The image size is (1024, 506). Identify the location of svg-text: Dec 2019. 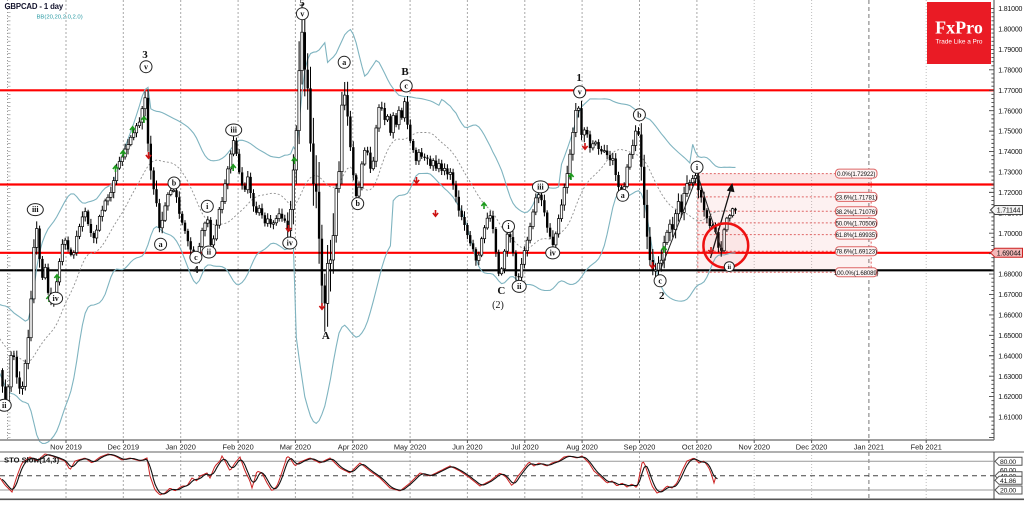
(123, 447).